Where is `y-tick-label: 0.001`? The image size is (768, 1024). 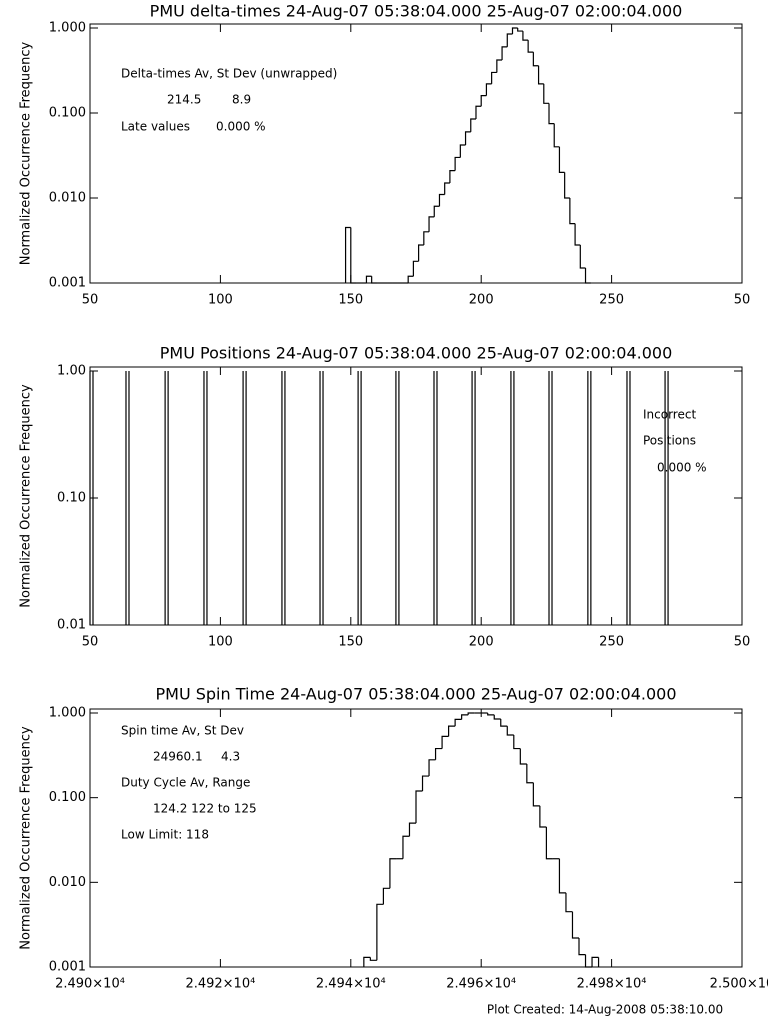 y-tick-label: 0.001 is located at coordinates (67, 283).